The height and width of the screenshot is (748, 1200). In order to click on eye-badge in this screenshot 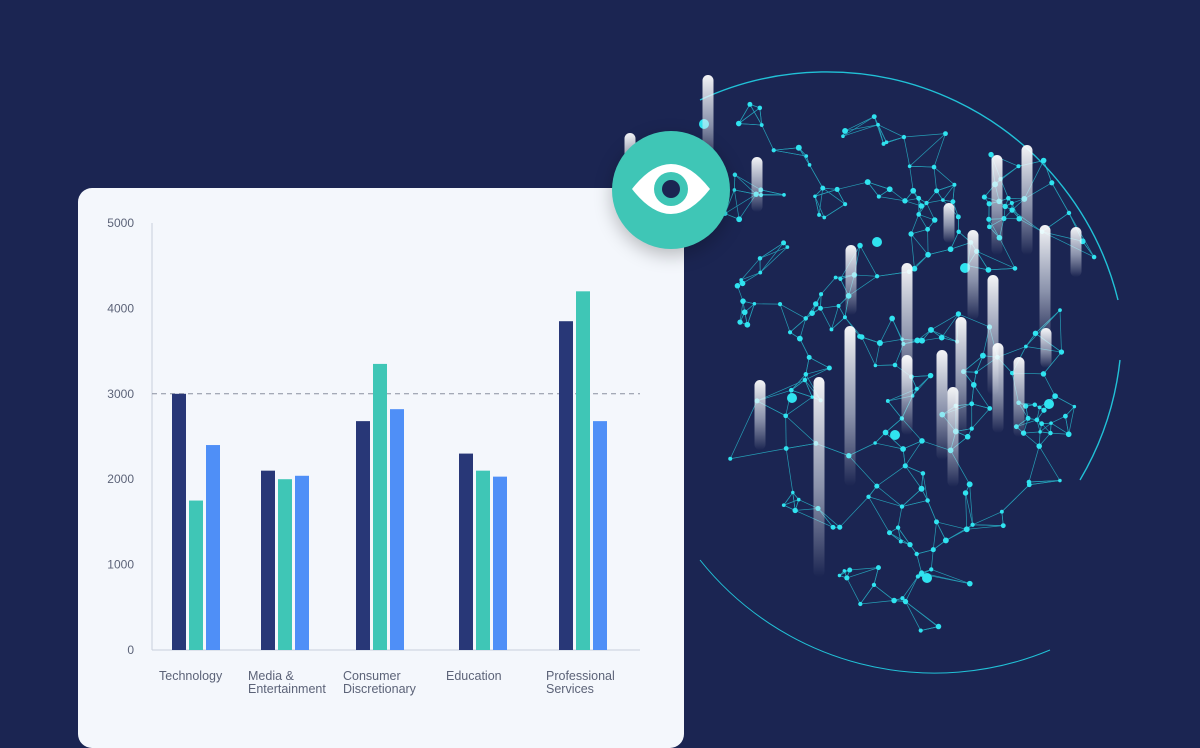, I will do `click(671, 190)`.